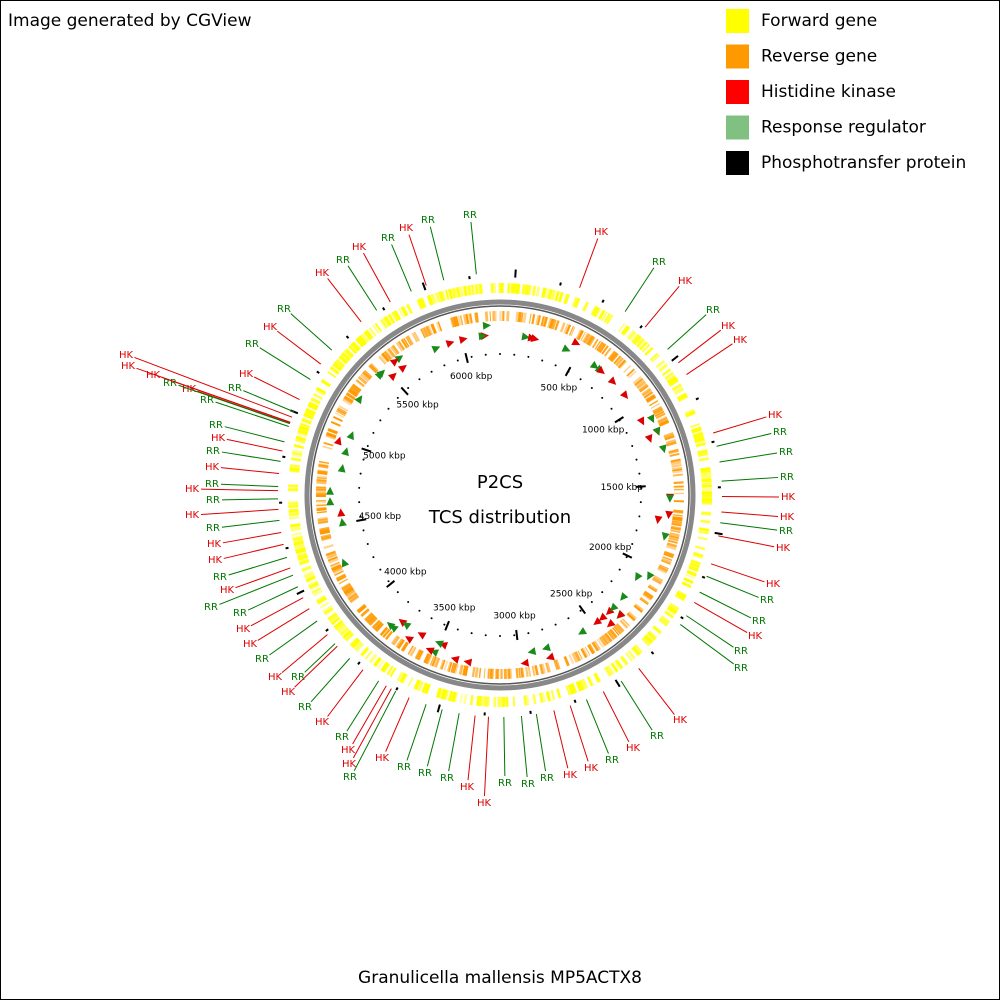 This screenshot has height=1000, width=1000. What do you see at coordinates (514, 617) in the screenshot?
I see `tick-label: 3000 kbp` at bounding box center [514, 617].